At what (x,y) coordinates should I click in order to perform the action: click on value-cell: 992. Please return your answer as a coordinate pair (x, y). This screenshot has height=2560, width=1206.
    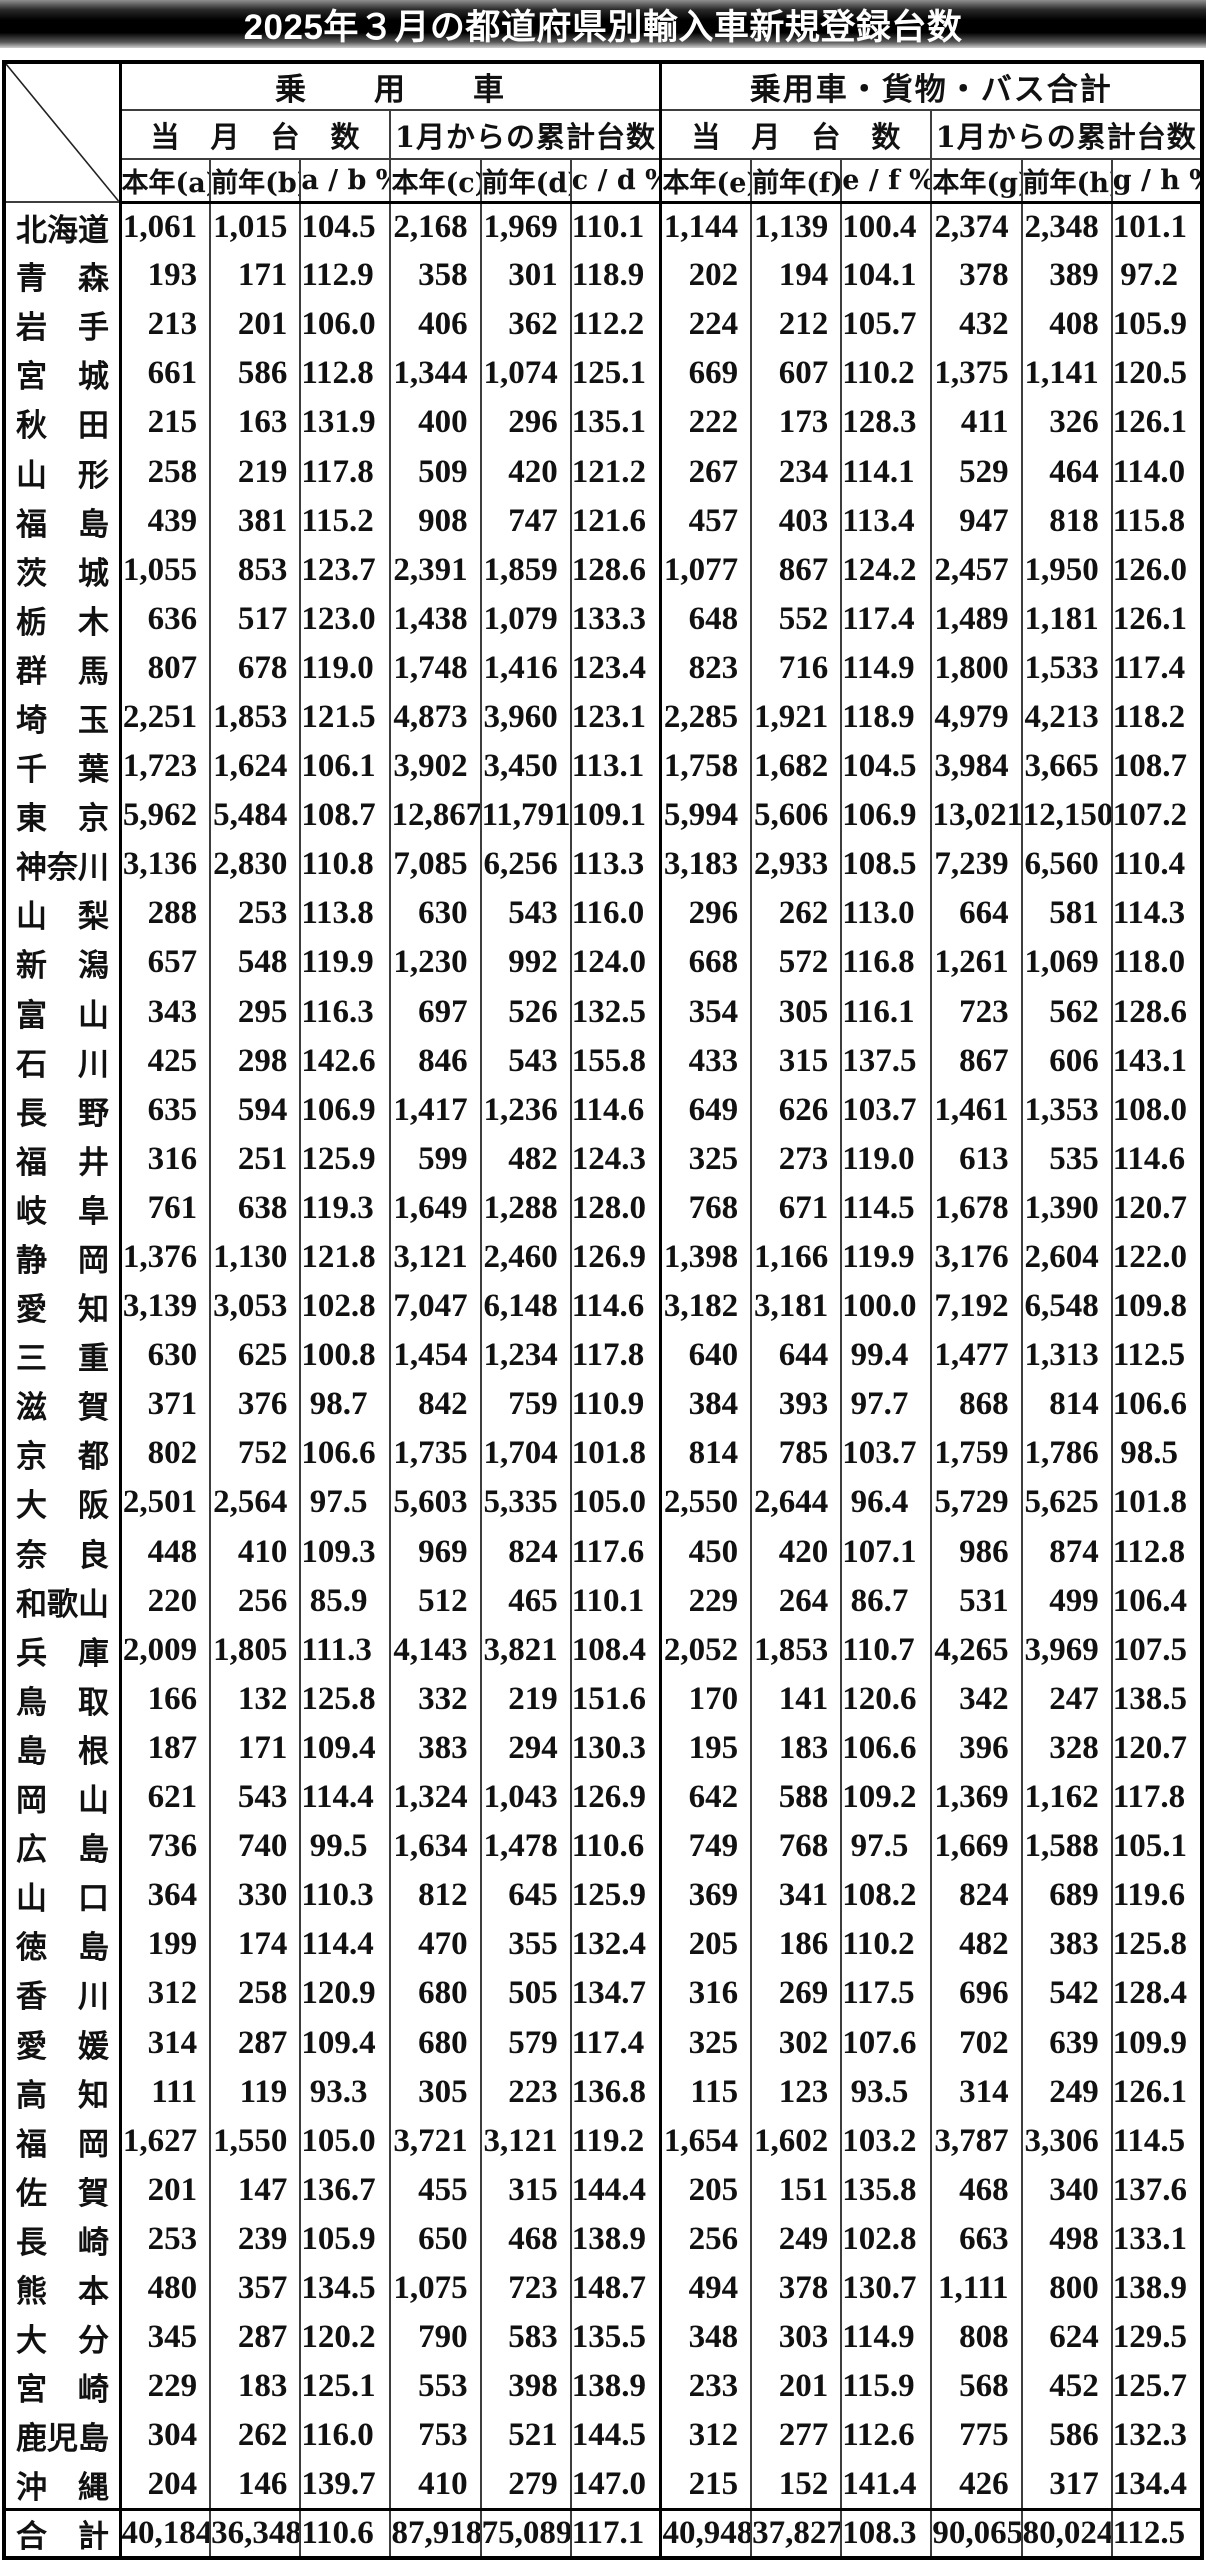
    Looking at the image, I should click on (525, 963).